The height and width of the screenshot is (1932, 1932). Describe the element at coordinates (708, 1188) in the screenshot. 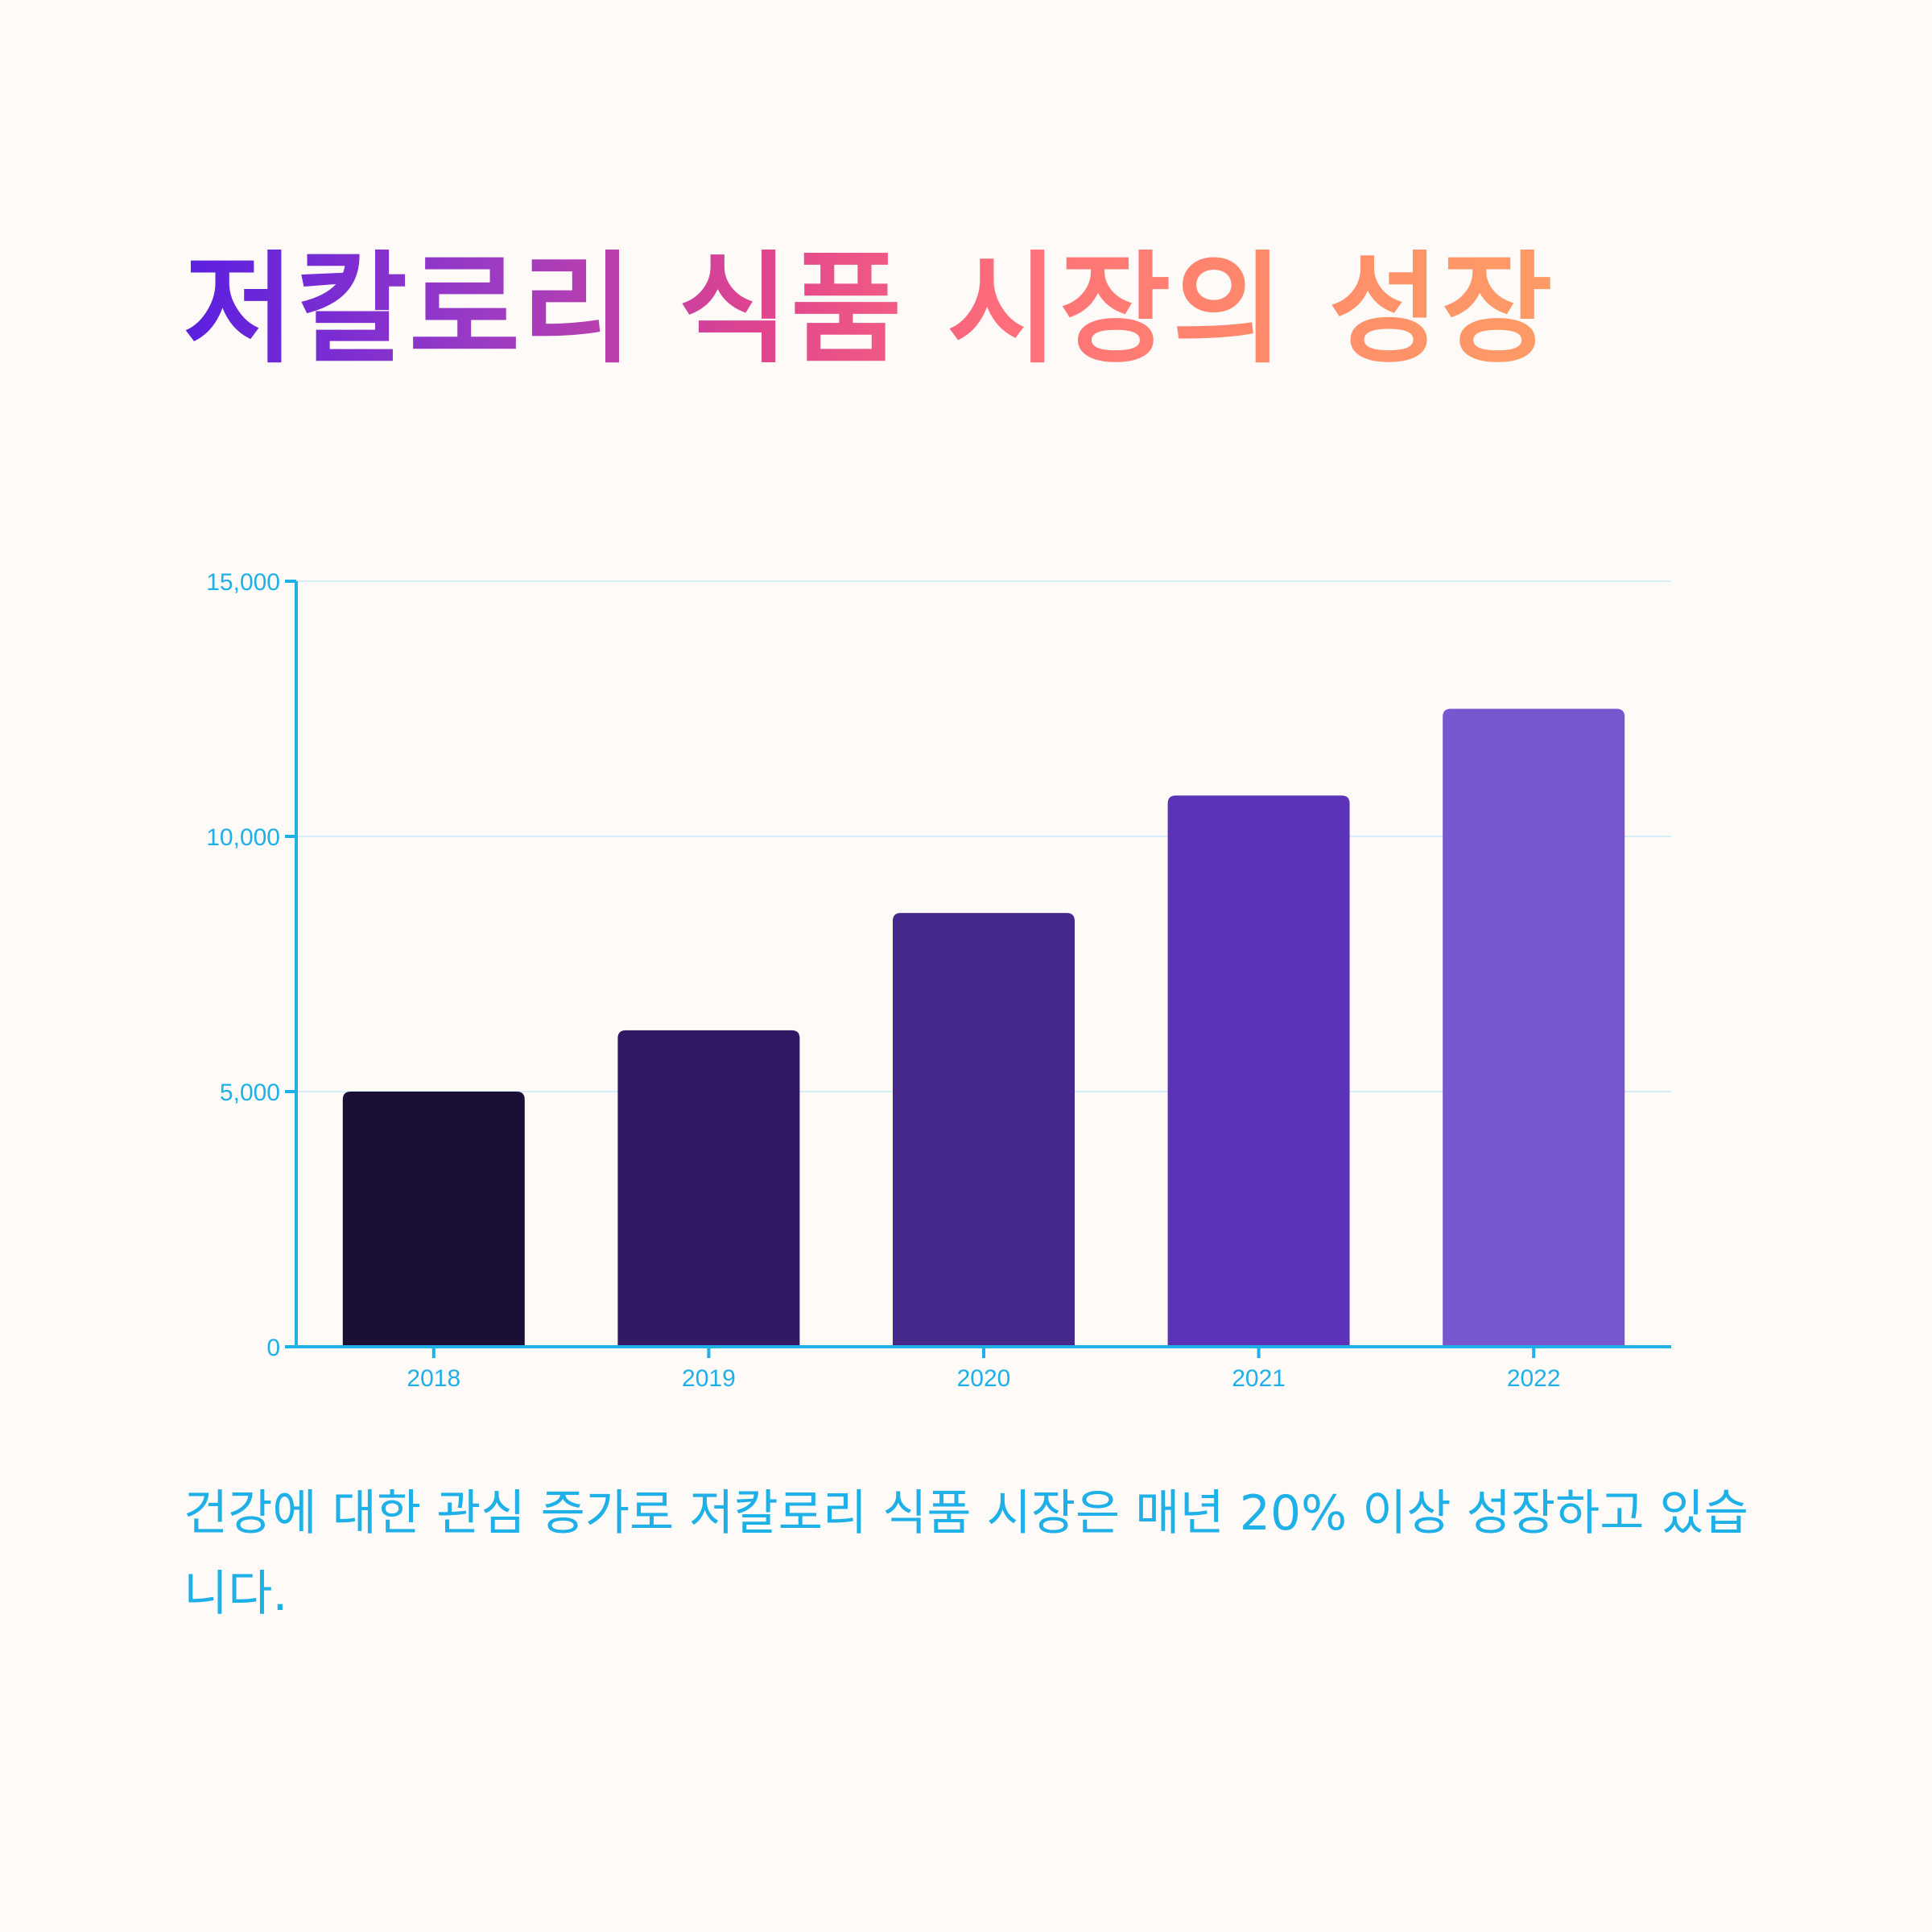

I see `bar-2019` at that location.